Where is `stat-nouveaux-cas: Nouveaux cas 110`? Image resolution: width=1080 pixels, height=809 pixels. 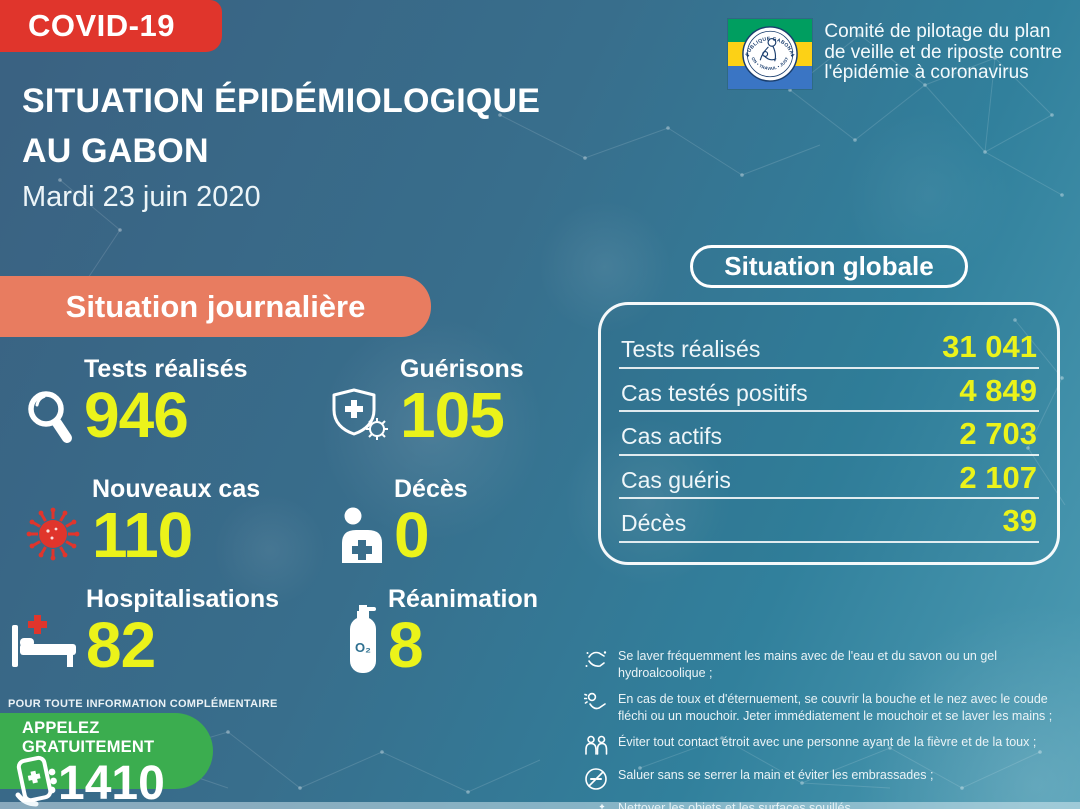 stat-nouveaux-cas: Nouveaux cas 110 is located at coordinates (142, 523).